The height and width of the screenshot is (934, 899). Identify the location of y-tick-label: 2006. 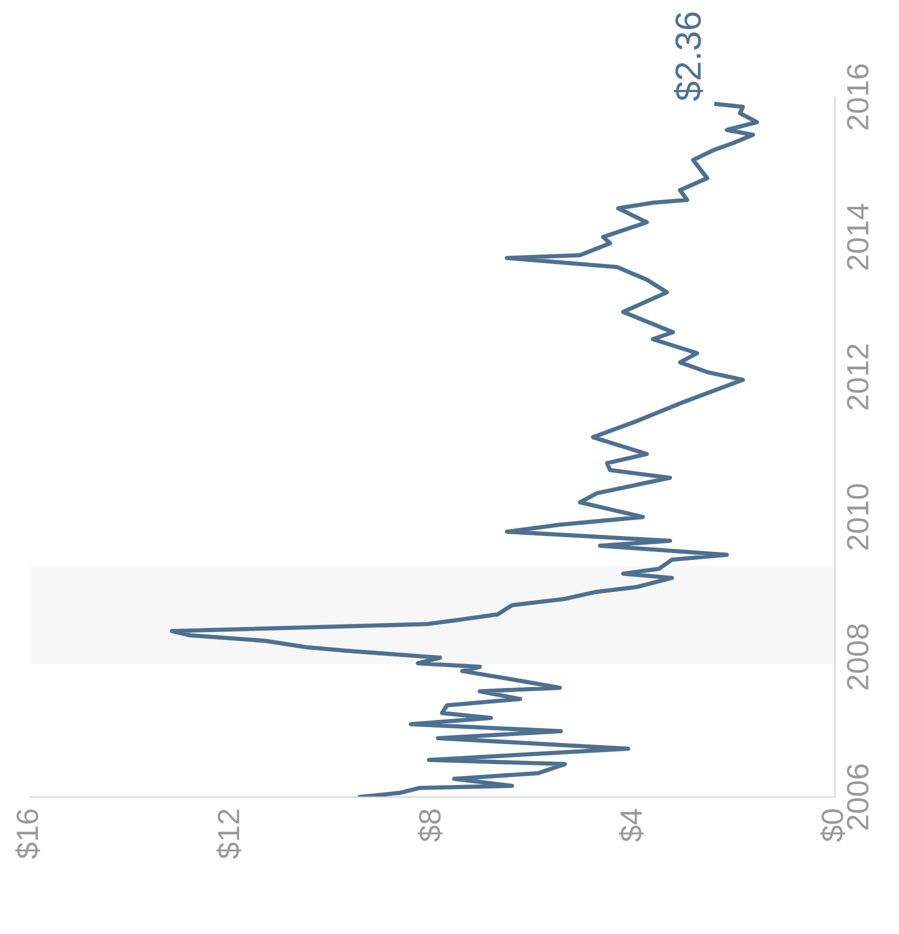
(857, 797).